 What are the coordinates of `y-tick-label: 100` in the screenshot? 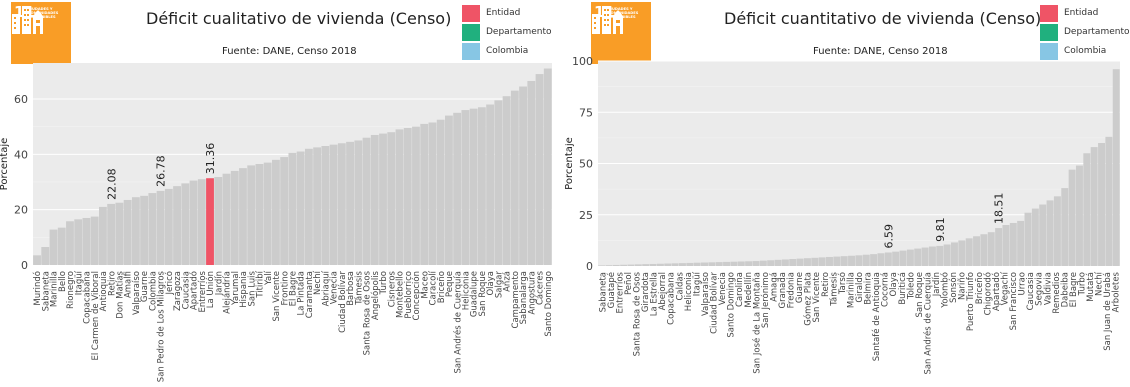 It's located at (582, 61).